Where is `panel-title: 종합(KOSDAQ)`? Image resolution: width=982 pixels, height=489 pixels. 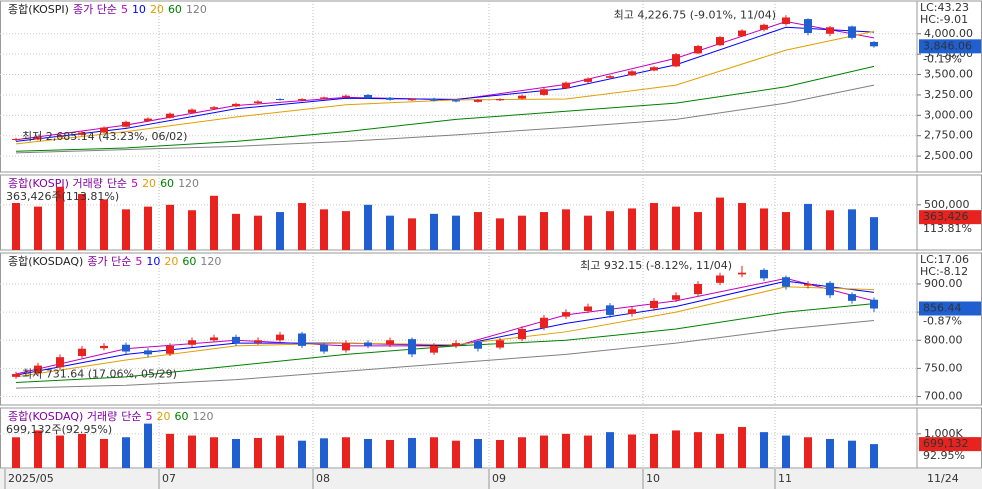
panel-title: 종합(KOSDAQ) is located at coordinates (45, 261).